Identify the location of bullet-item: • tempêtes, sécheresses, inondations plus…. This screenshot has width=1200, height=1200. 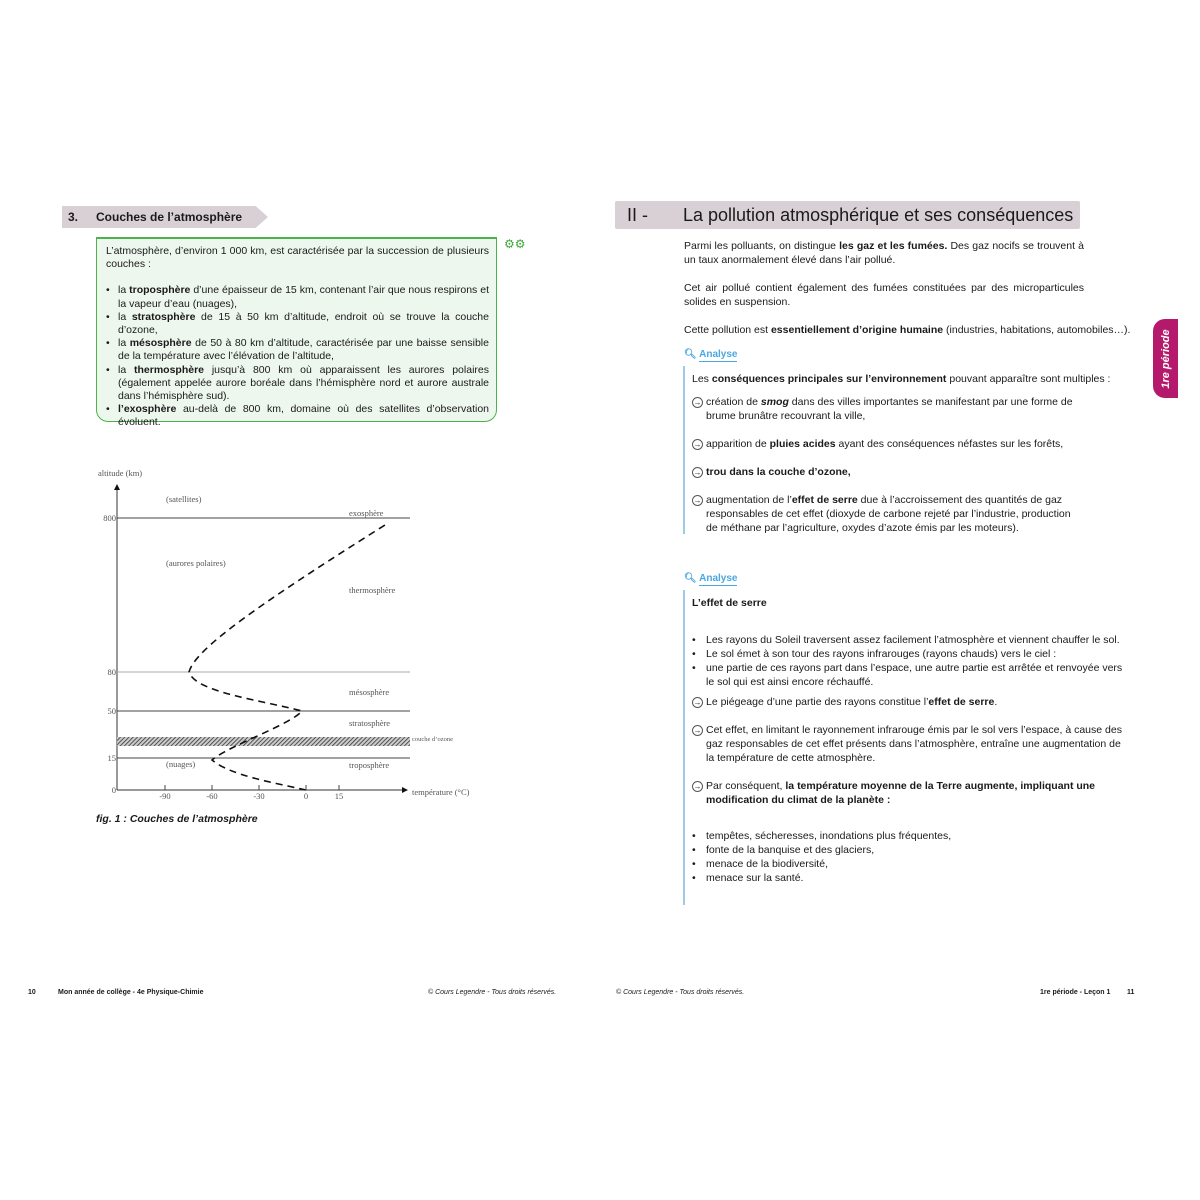
(822, 836).